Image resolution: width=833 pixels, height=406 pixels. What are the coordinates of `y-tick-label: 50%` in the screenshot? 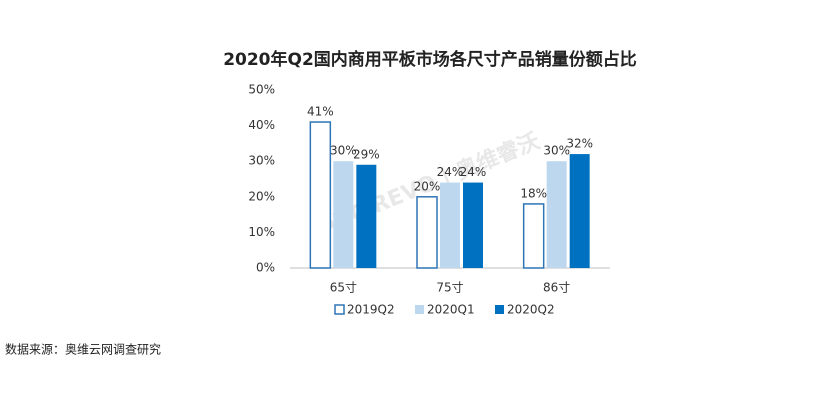 It's located at (261, 90).